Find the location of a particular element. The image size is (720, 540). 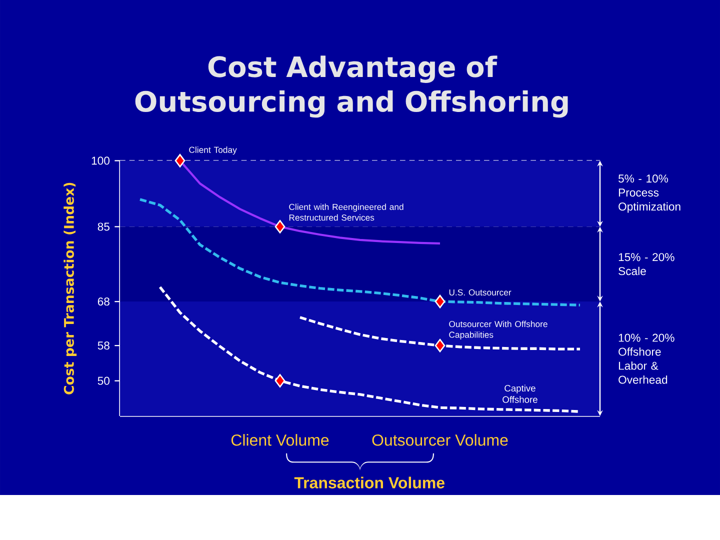

y-tick-label: 100 is located at coordinates (101, 160).